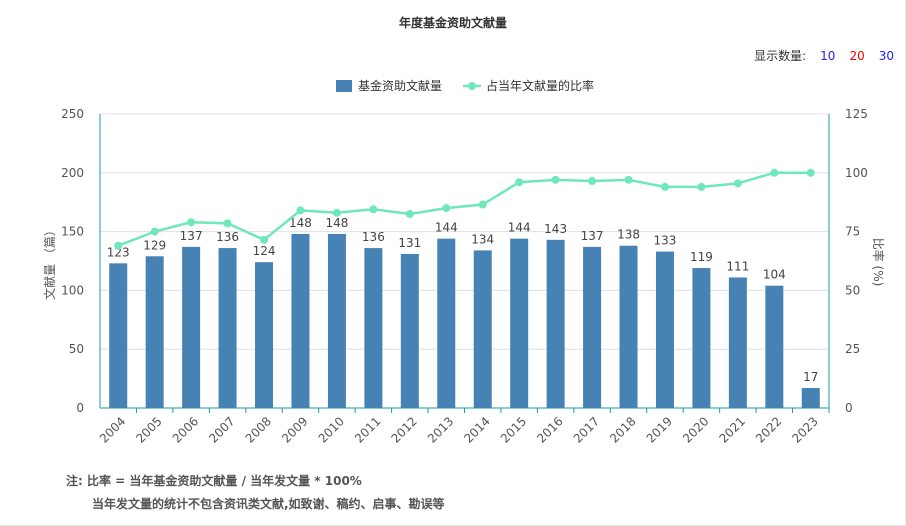 This screenshot has height=526, width=906. I want to click on legend: 基金资助文献量 占当年文献量的比率, so click(465, 85).